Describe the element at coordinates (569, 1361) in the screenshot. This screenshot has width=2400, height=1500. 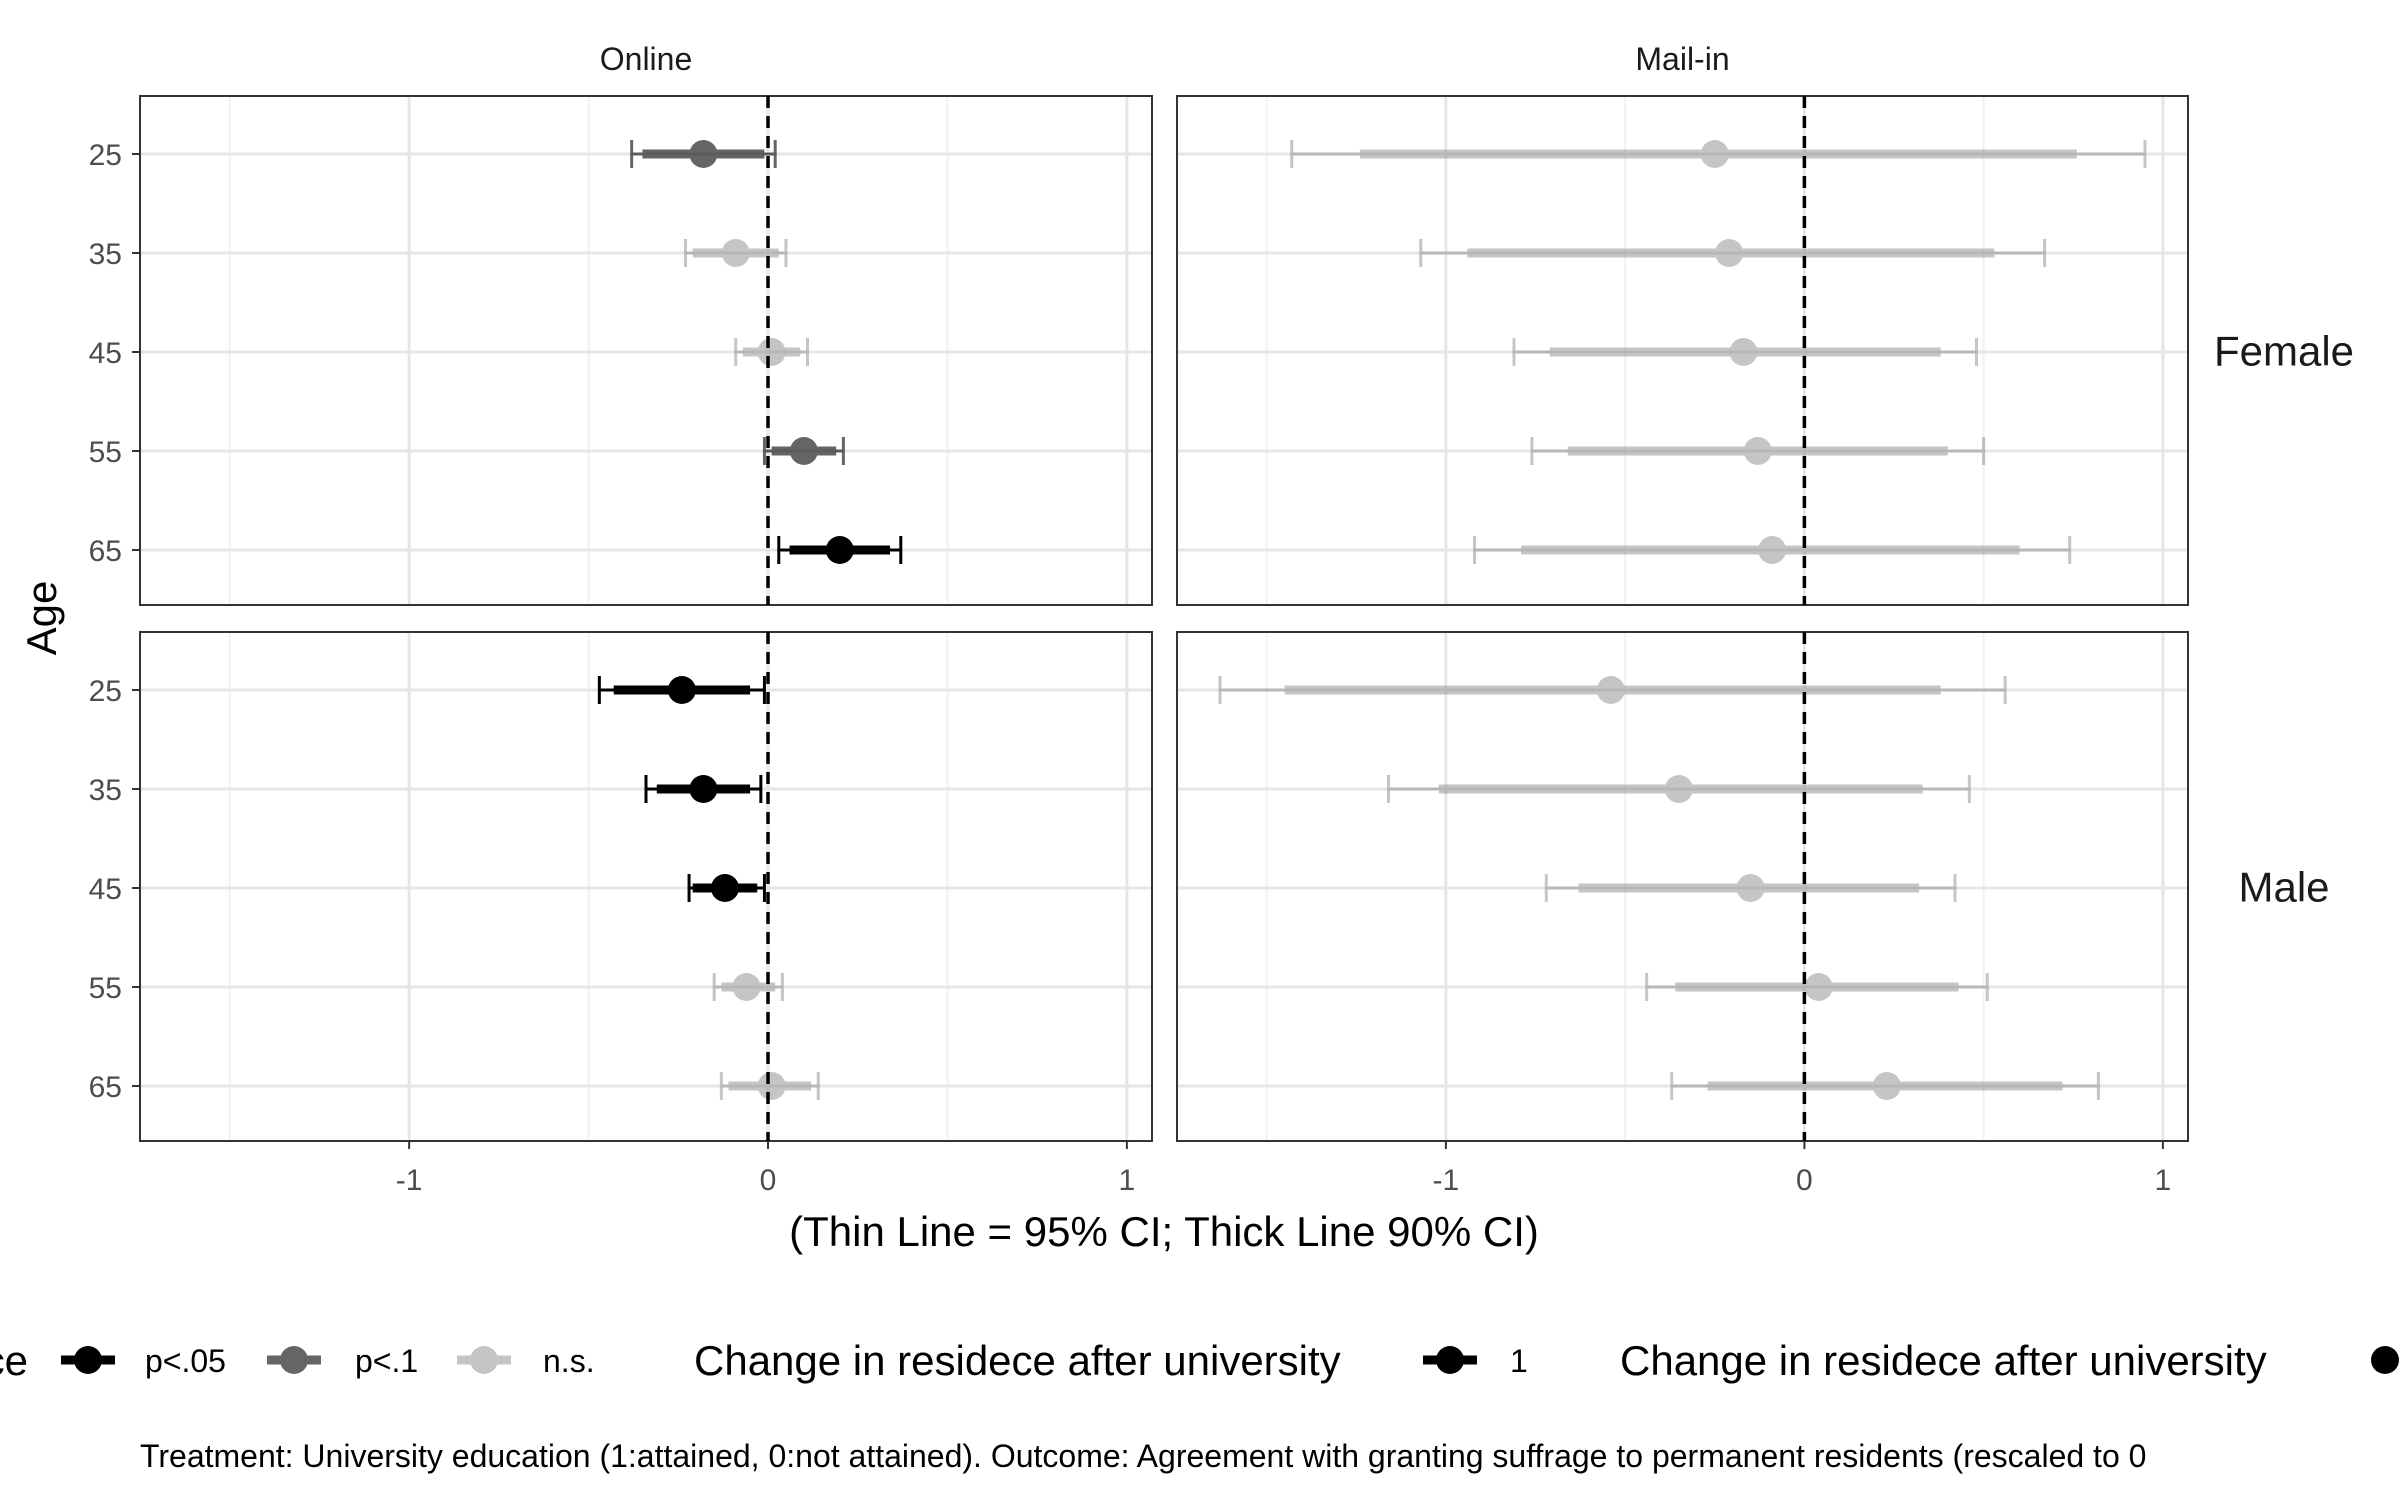
I see `legend-label: n.s.` at that location.